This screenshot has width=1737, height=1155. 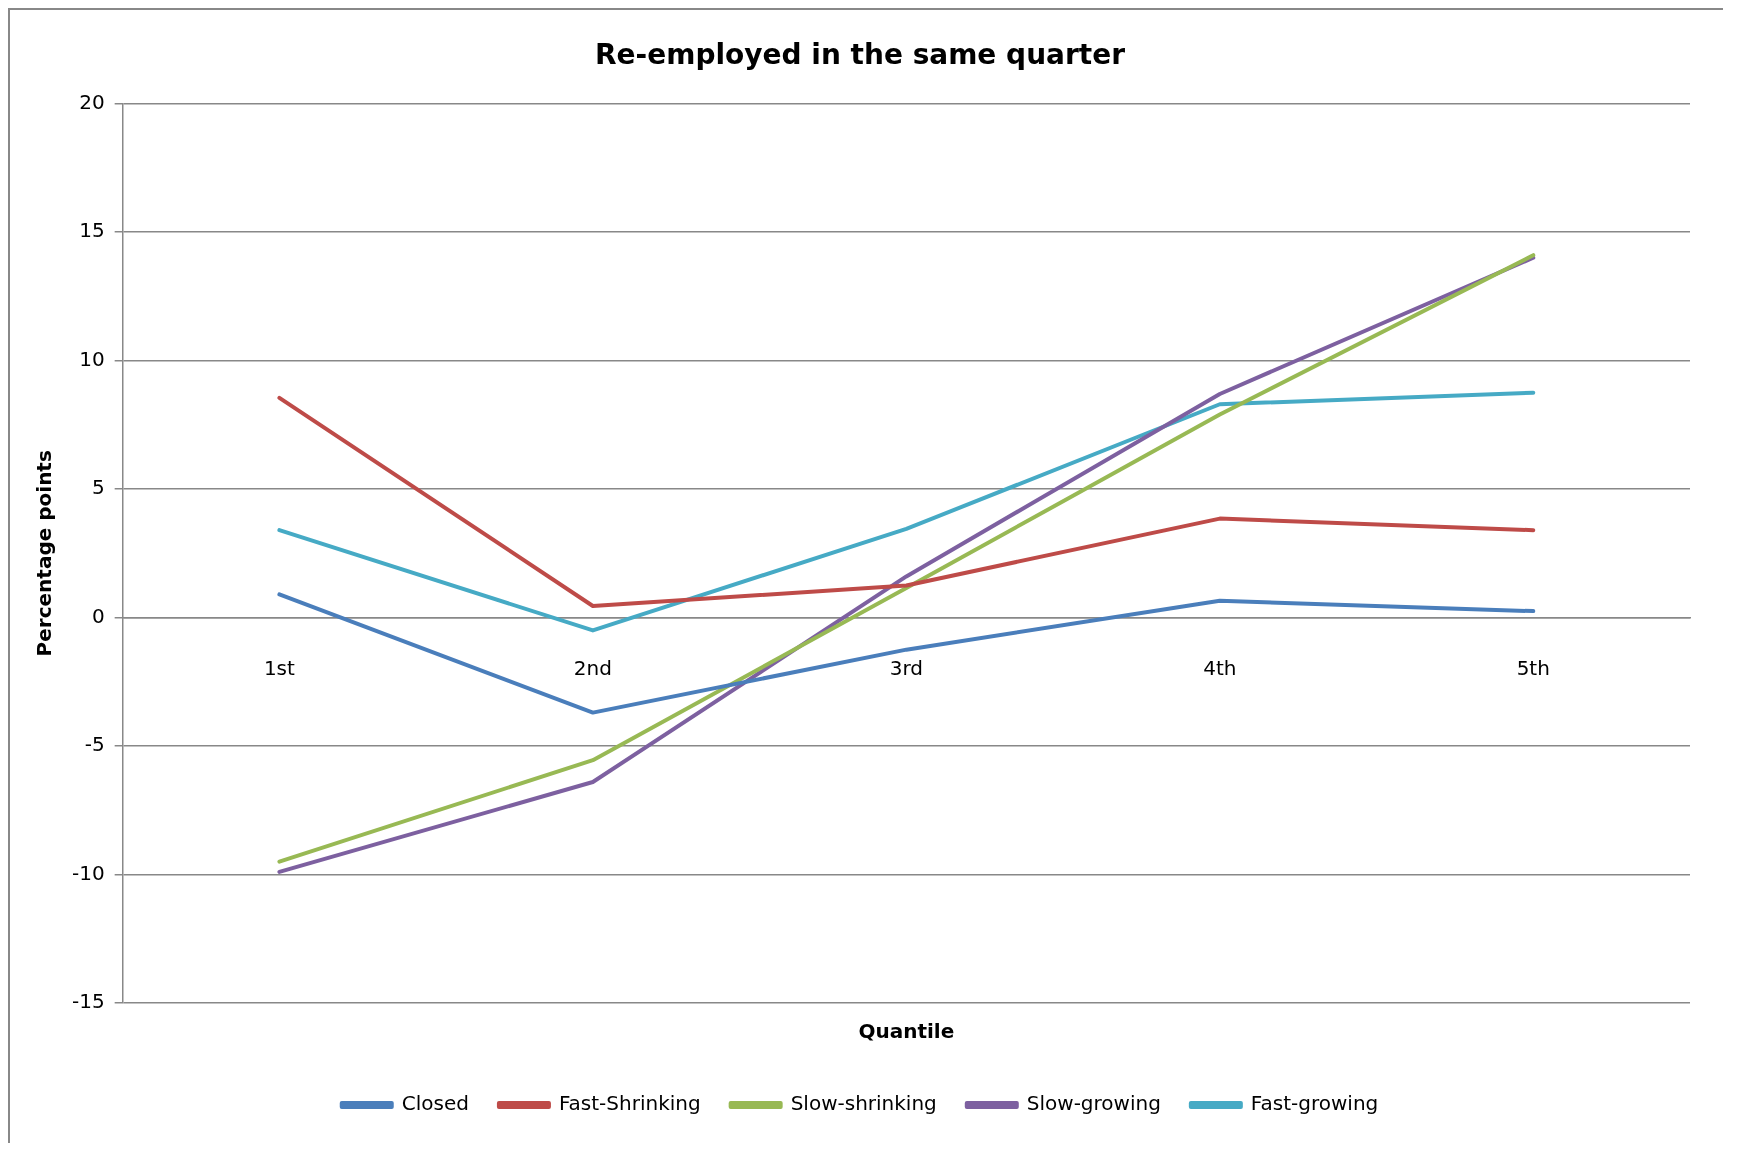 I want to click on y-tick-label: 5, so click(x=98, y=487).